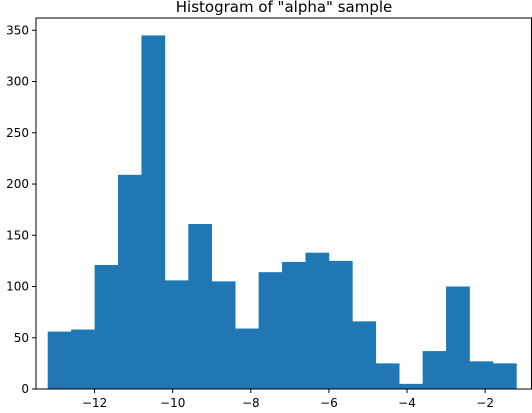 The width and height of the screenshot is (532, 413). Describe the element at coordinates (17, 133) in the screenshot. I see `y-tick-label: 250` at that location.